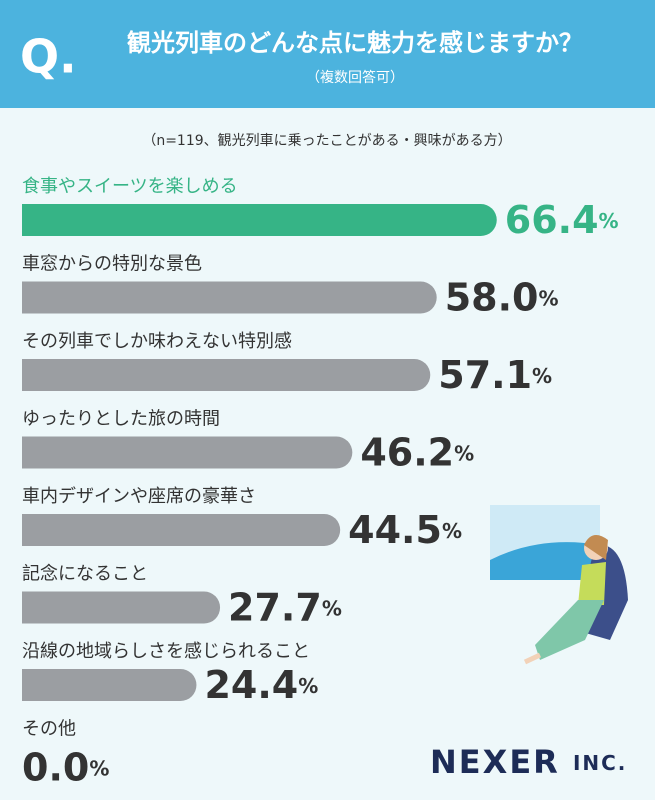 This screenshot has width=655, height=800. What do you see at coordinates (562, 220) in the screenshot?
I see `value-label: 66.4%` at bounding box center [562, 220].